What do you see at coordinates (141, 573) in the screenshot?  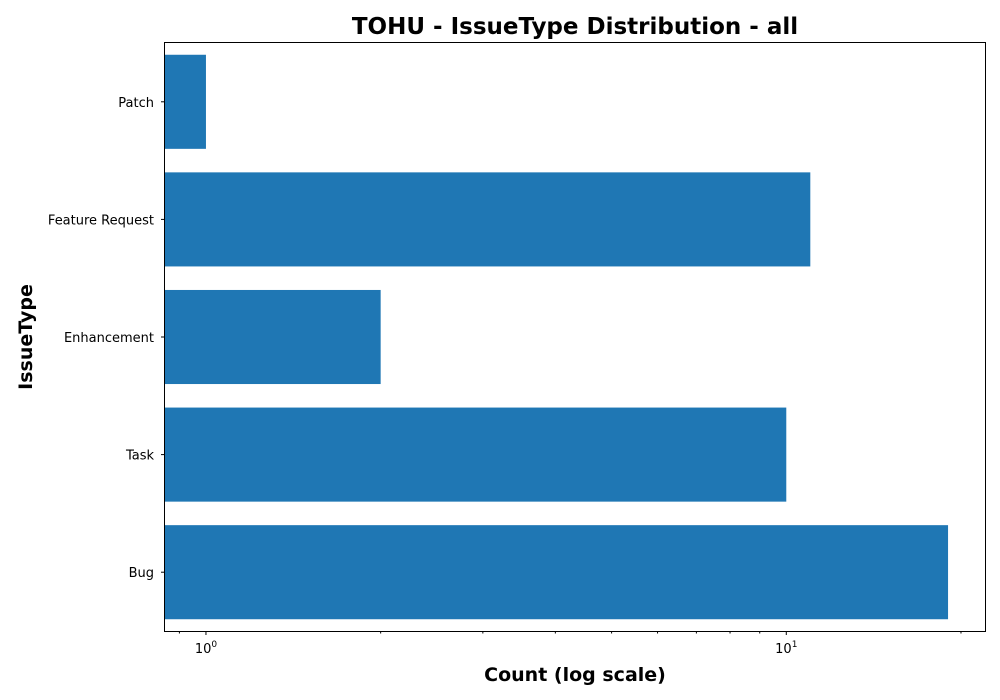 I see `y-tick-label: Bug` at bounding box center [141, 573].